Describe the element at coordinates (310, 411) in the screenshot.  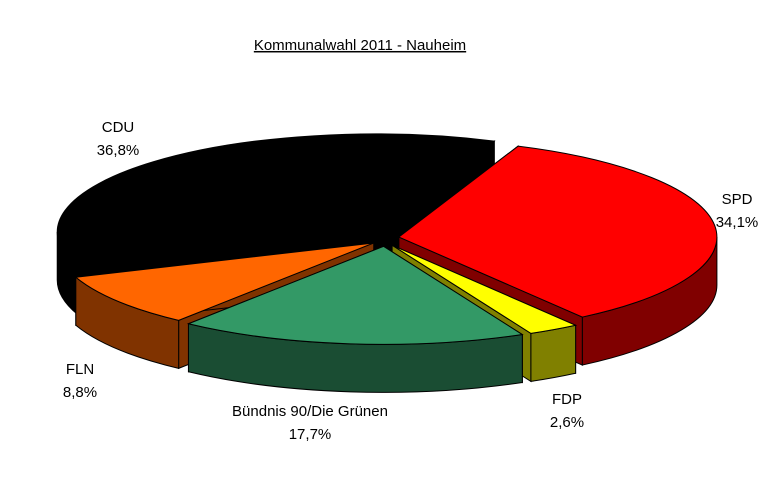
I see `slice-label: Bündnis 90/Die Grünen` at that location.